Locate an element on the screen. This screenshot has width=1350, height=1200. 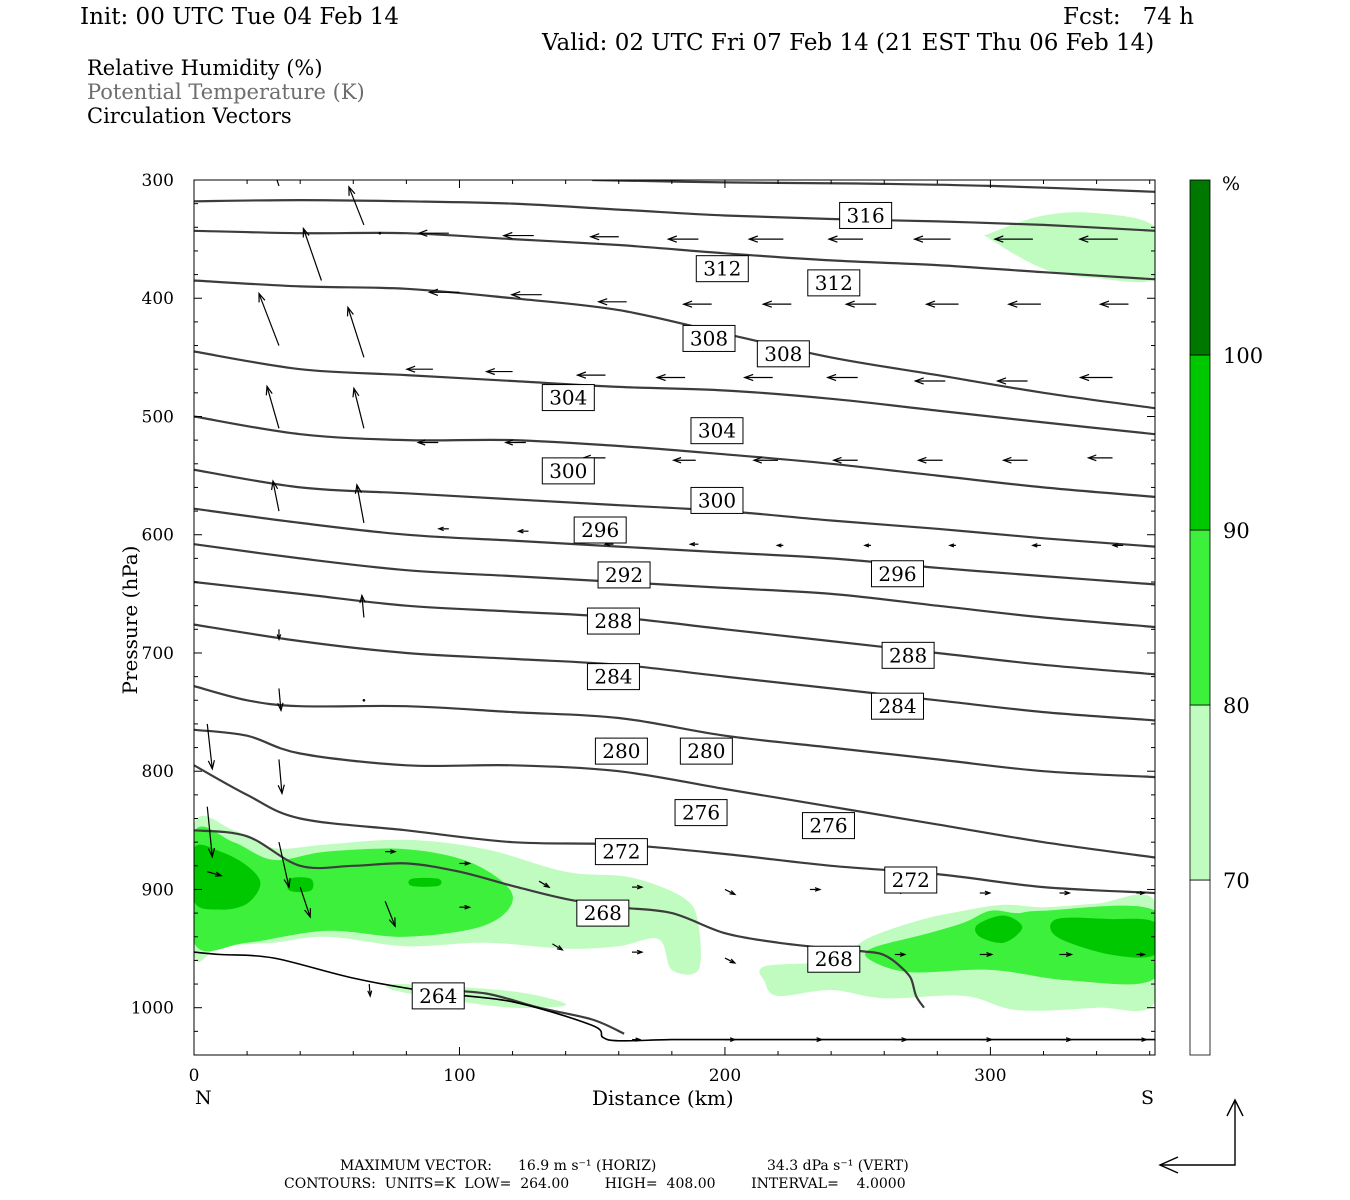
colorbar-unit-label: % is located at coordinates (1231, 184).